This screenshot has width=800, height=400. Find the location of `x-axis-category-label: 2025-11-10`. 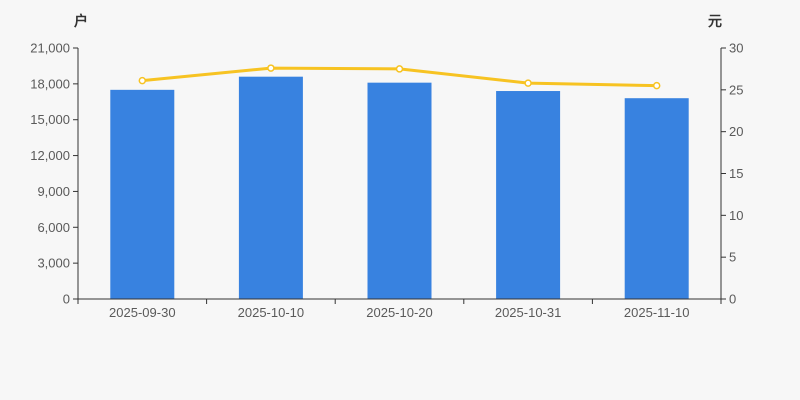

x-axis-category-label: 2025-11-10 is located at coordinates (657, 312).